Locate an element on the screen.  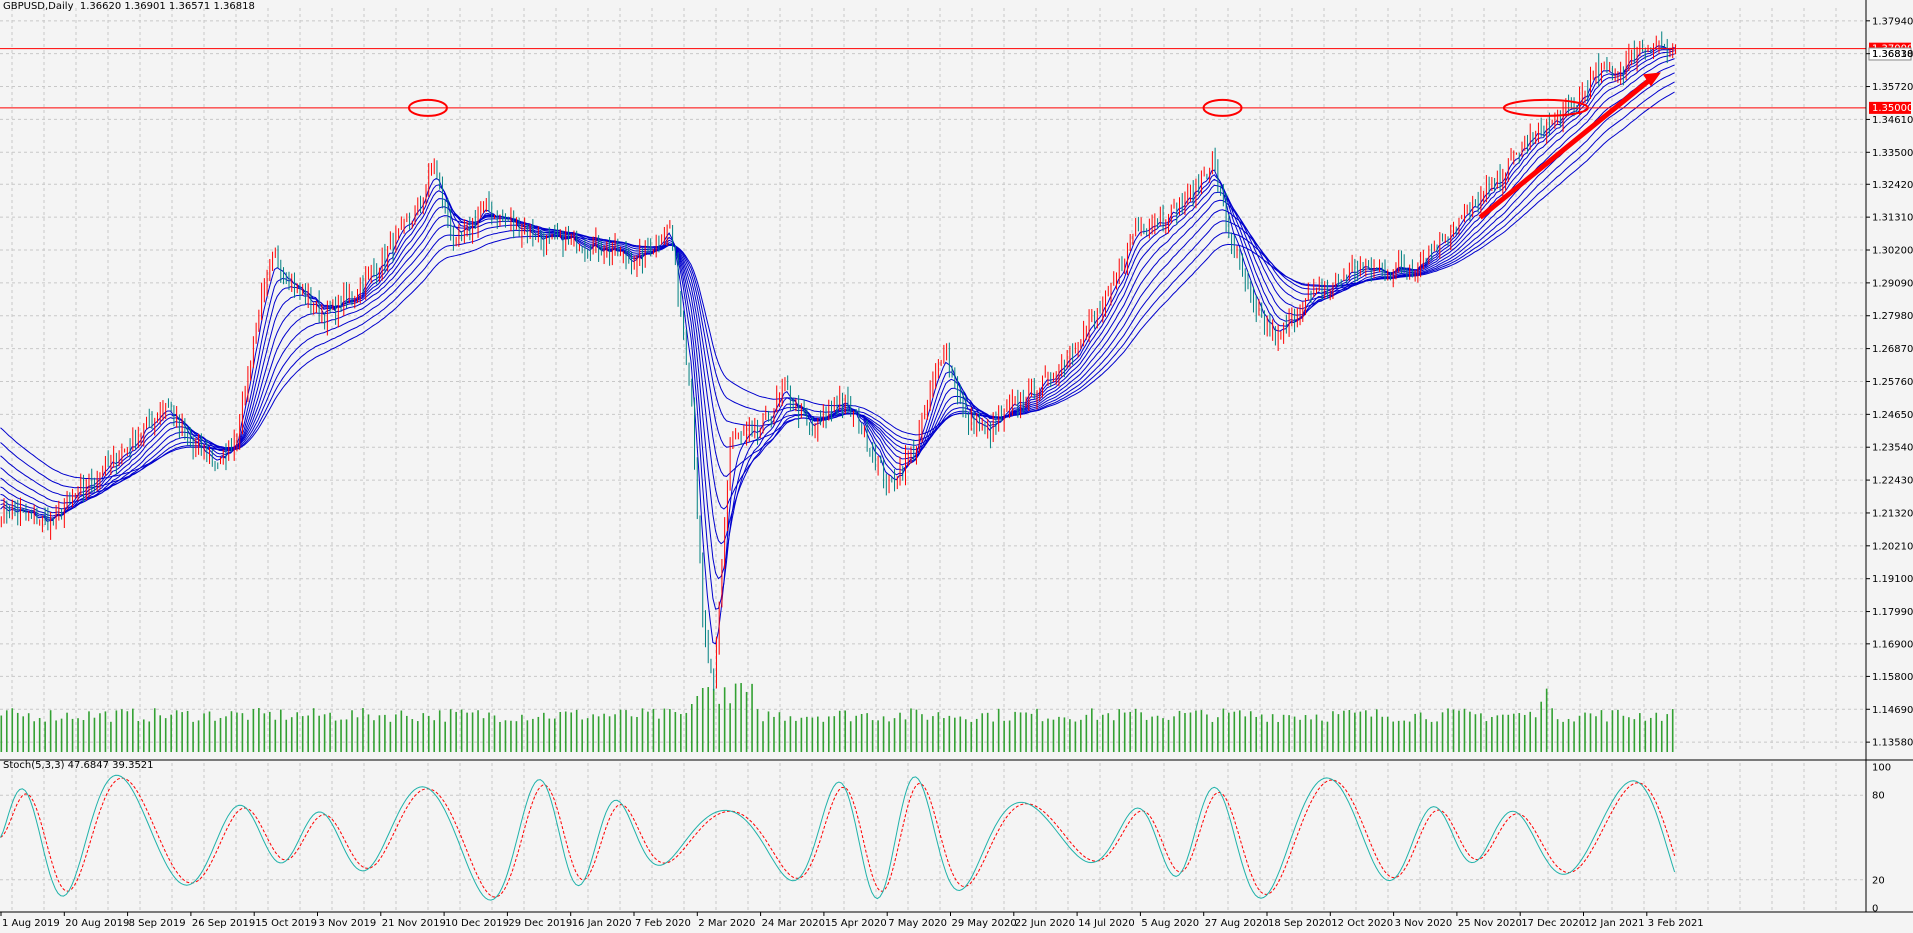
x-tick-label: 29 May 2020 is located at coordinates (984, 923).